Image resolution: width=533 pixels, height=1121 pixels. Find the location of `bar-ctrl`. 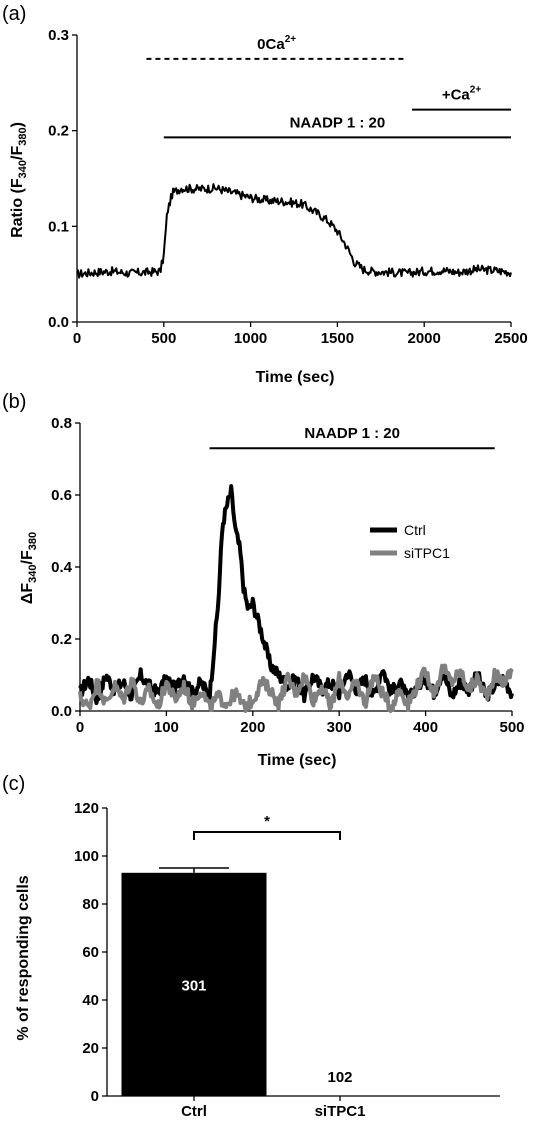

bar-ctrl is located at coordinates (194, 984).